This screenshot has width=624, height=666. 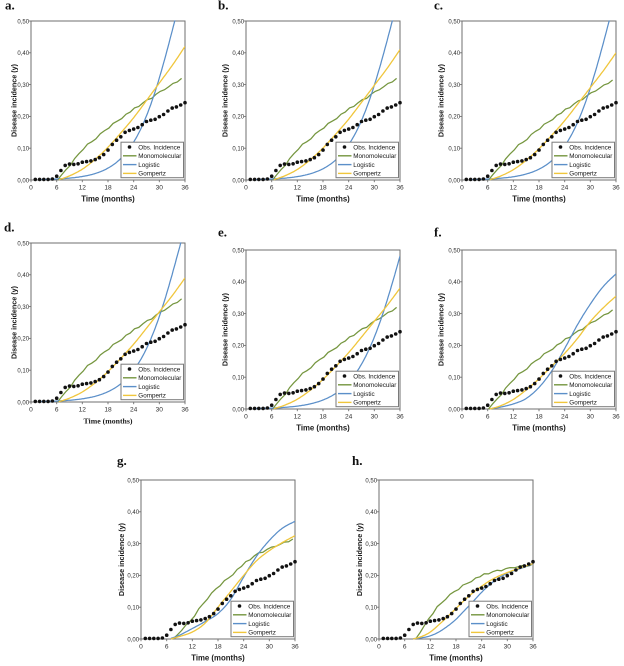 I want to click on svg-text: e., so click(x=222, y=232).